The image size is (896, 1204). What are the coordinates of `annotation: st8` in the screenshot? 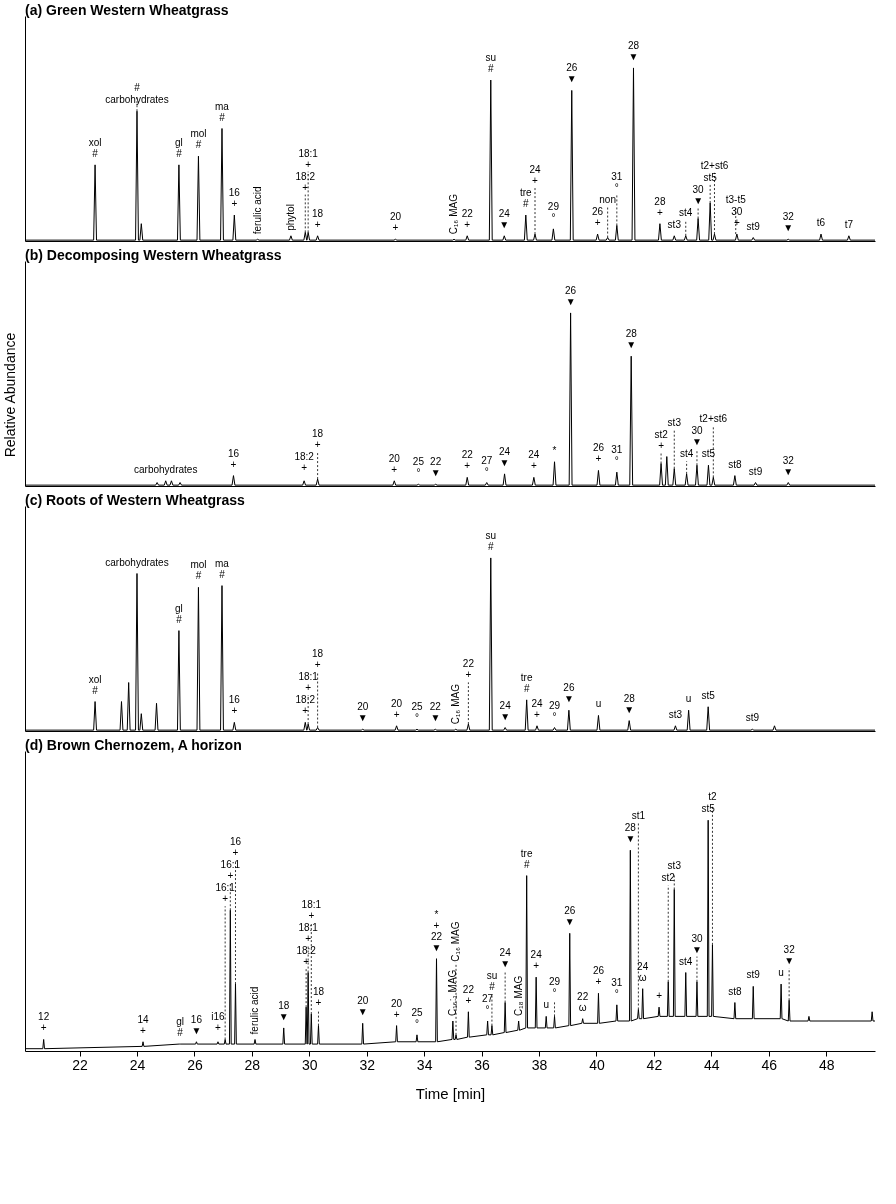 It's located at (735, 464).